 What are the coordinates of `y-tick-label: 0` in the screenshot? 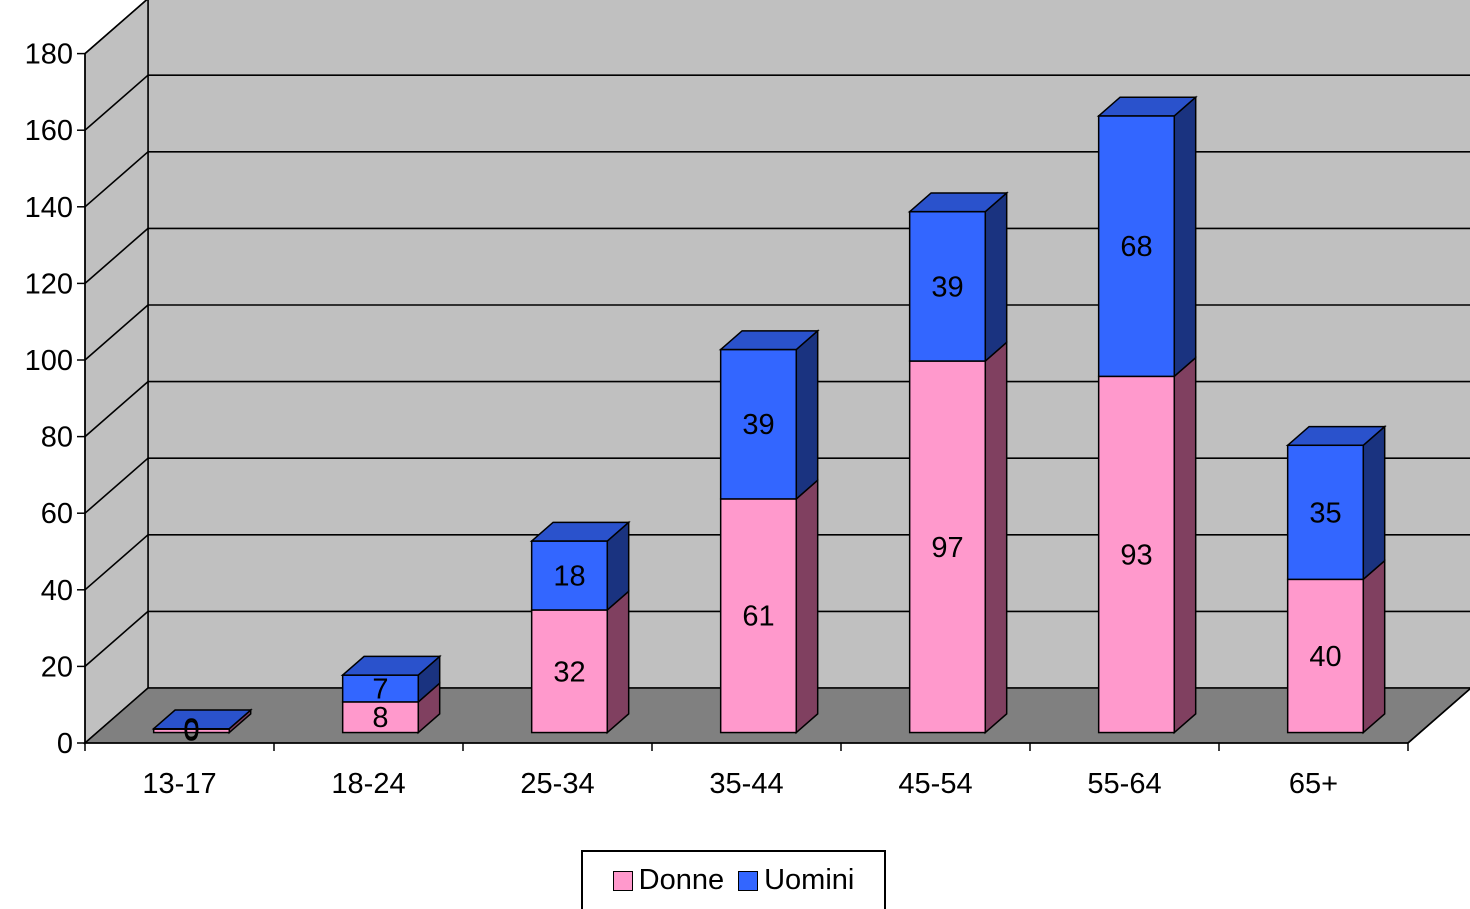 It's located at (65, 744).